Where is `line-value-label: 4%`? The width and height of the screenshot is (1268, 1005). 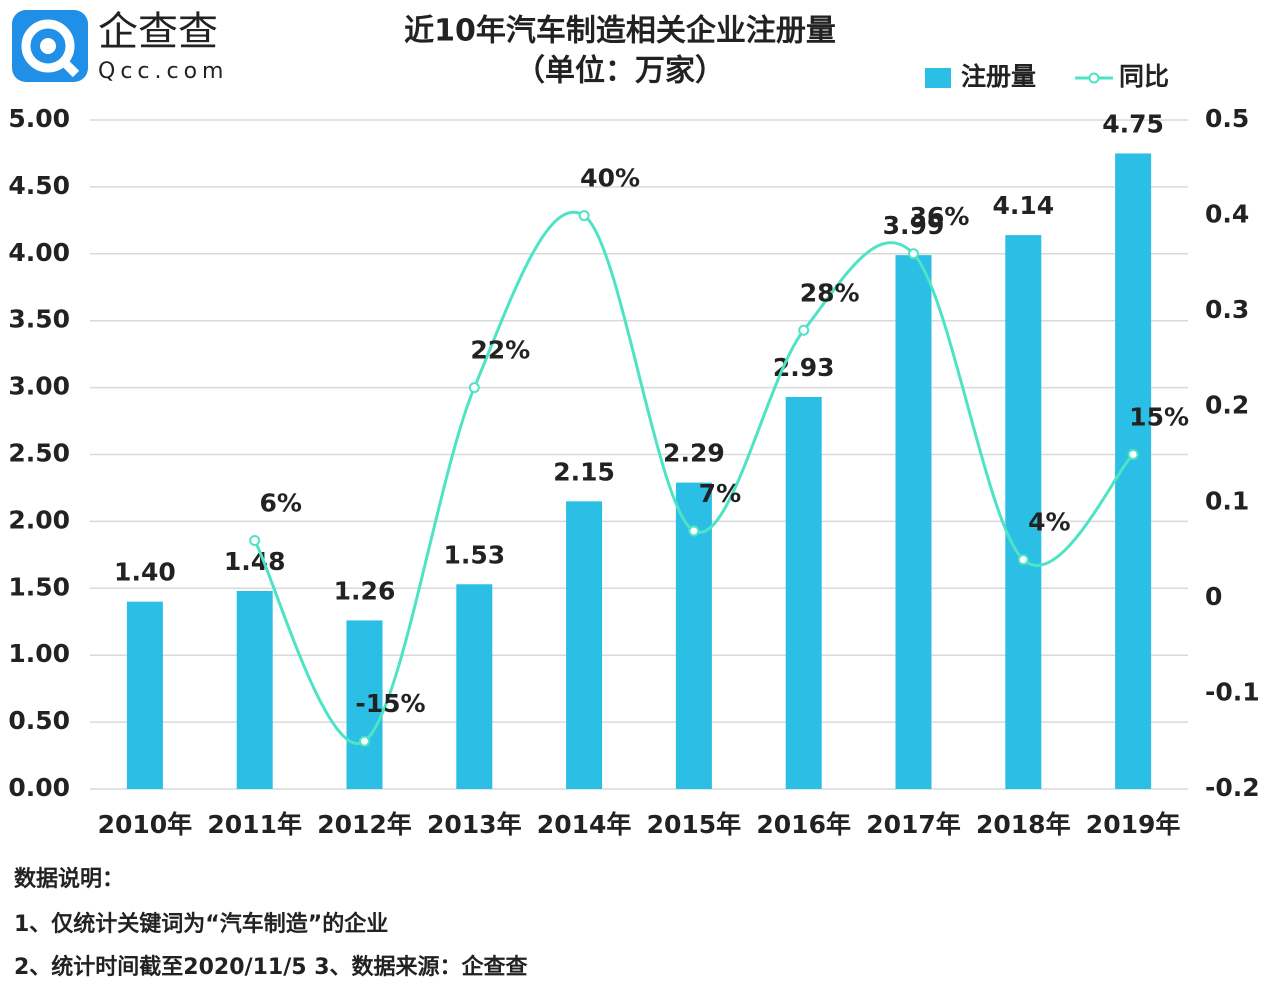 line-value-label: 4% is located at coordinates (1049, 522).